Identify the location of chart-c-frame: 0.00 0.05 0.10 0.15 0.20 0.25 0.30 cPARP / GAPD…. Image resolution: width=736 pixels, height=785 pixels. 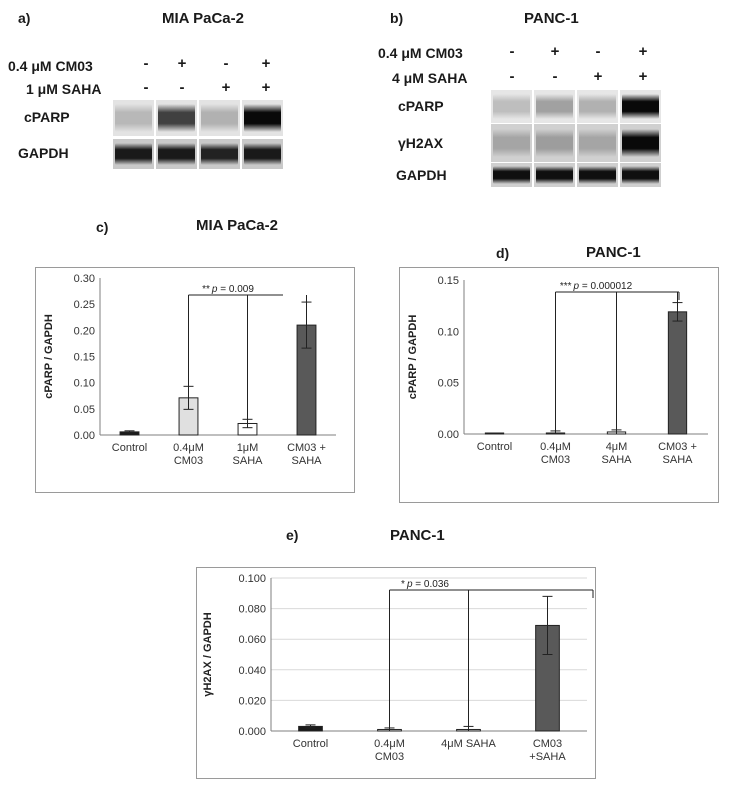
(195, 380).